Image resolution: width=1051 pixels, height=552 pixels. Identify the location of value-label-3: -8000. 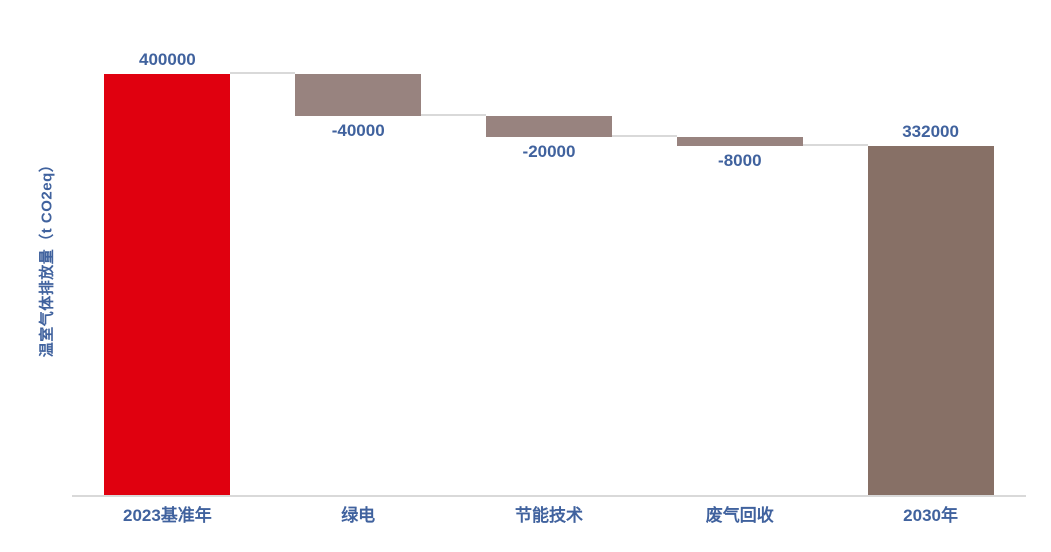
(740, 160).